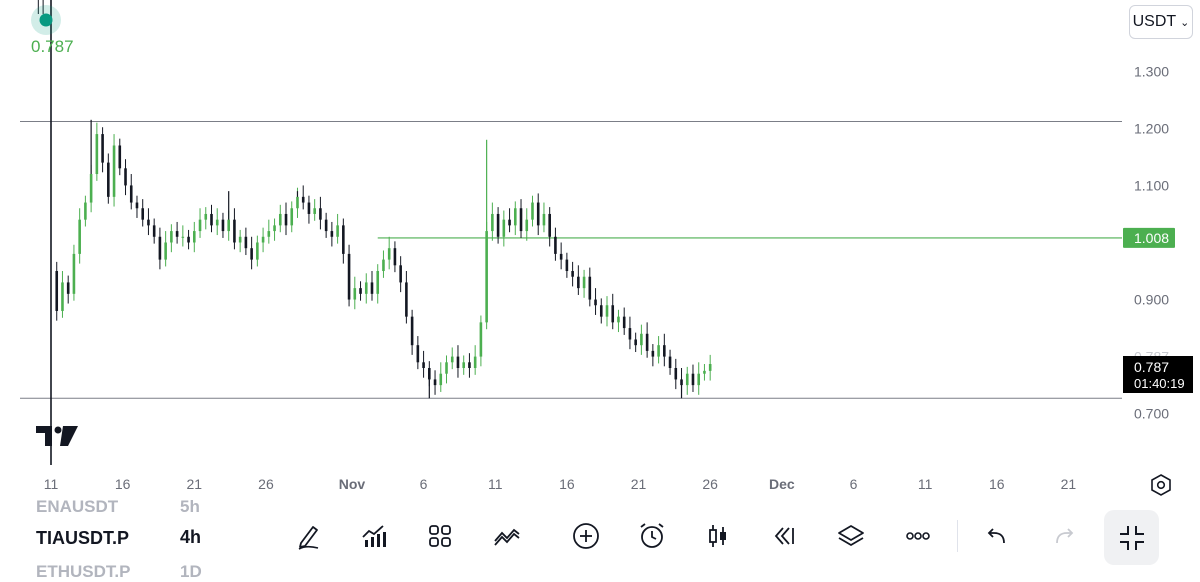 The width and height of the screenshot is (1200, 582). I want to click on currency-selector: USDT ⌄, so click(1161, 22).